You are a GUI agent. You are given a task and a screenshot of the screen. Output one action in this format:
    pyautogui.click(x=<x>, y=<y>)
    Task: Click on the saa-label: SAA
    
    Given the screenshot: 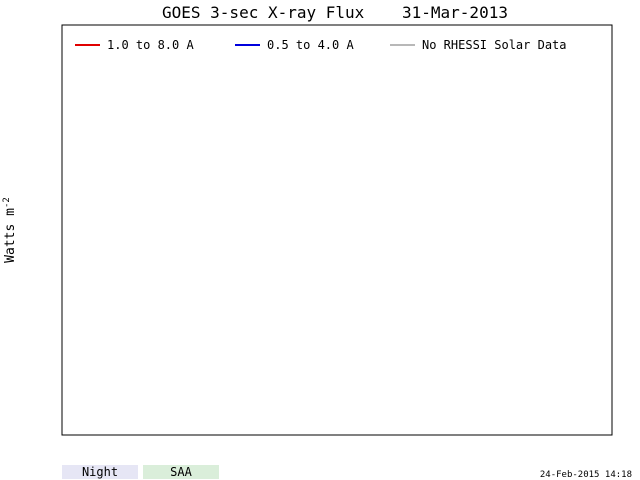 What is the action you would take?
    pyautogui.click(x=181, y=472)
    